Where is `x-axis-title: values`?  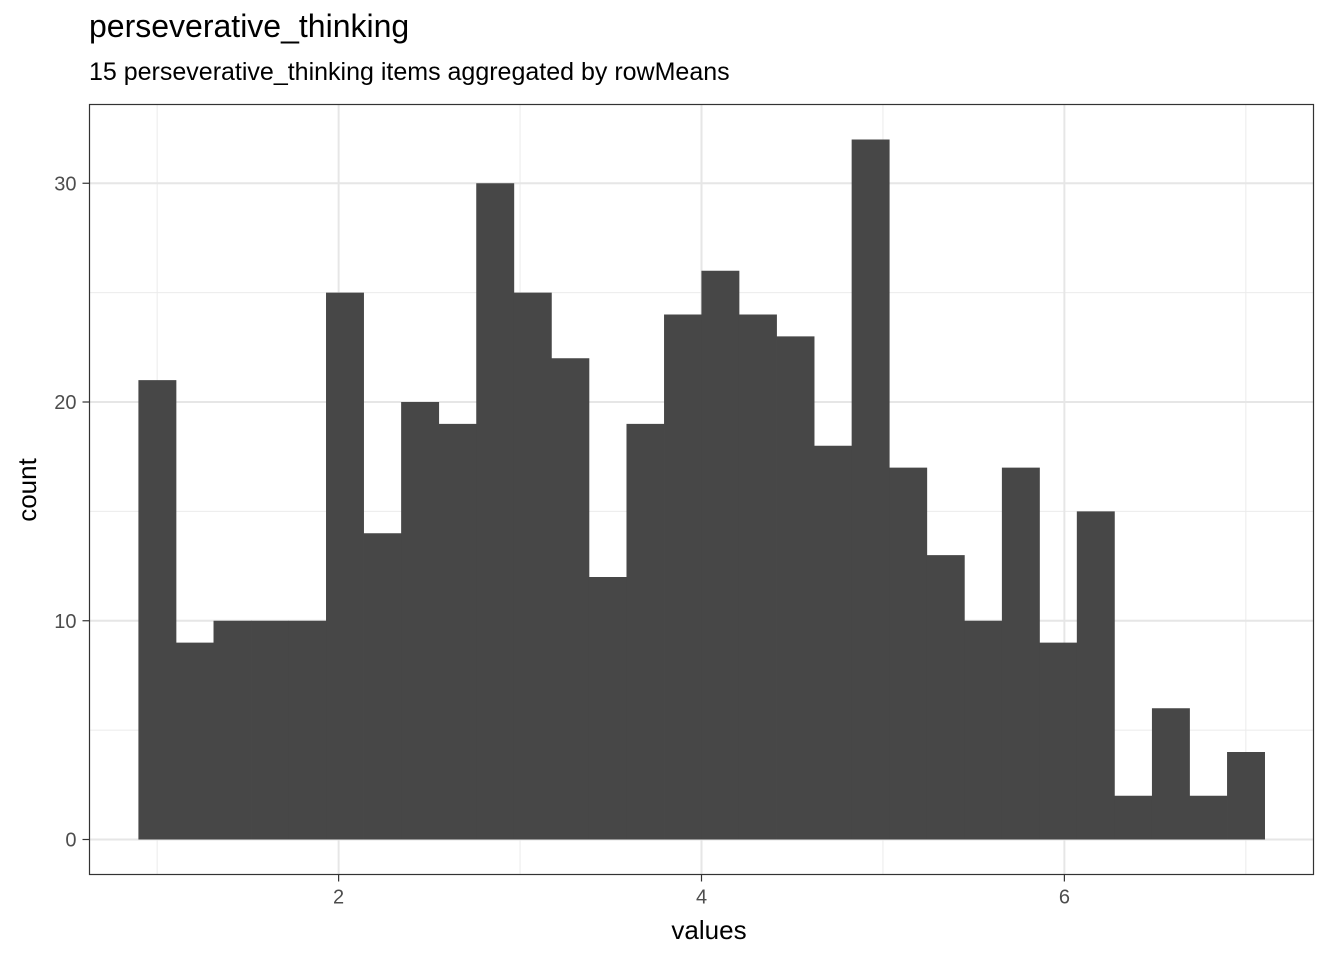
x-axis-title: values is located at coordinates (708, 930).